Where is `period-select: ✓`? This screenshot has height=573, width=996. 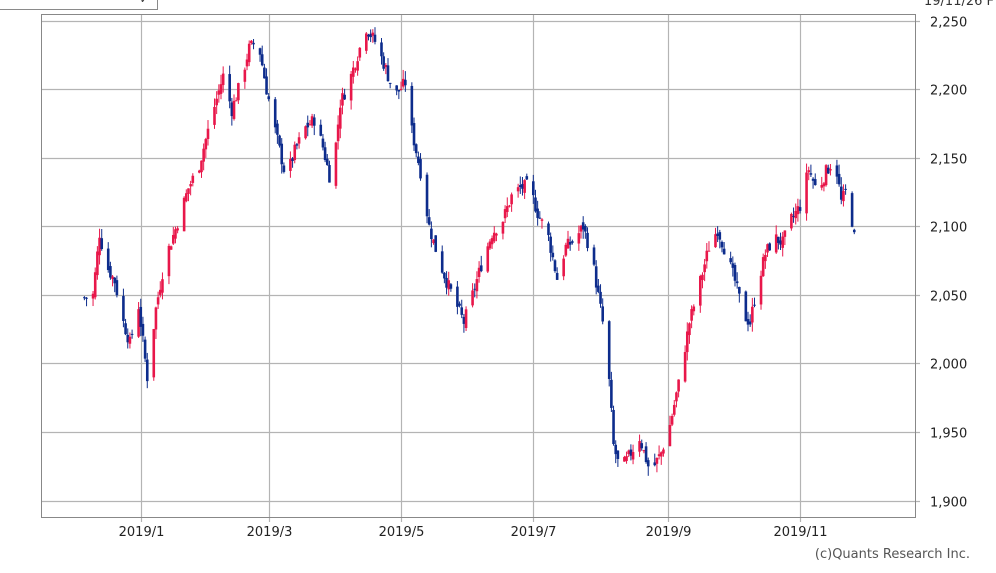
period-select: ✓ is located at coordinates (79, 5).